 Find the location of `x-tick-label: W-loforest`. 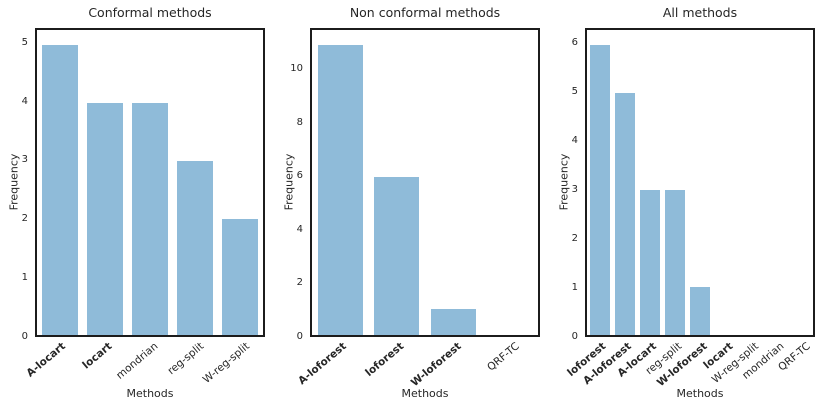

x-tick-label: W-loforest is located at coordinates (436, 365).